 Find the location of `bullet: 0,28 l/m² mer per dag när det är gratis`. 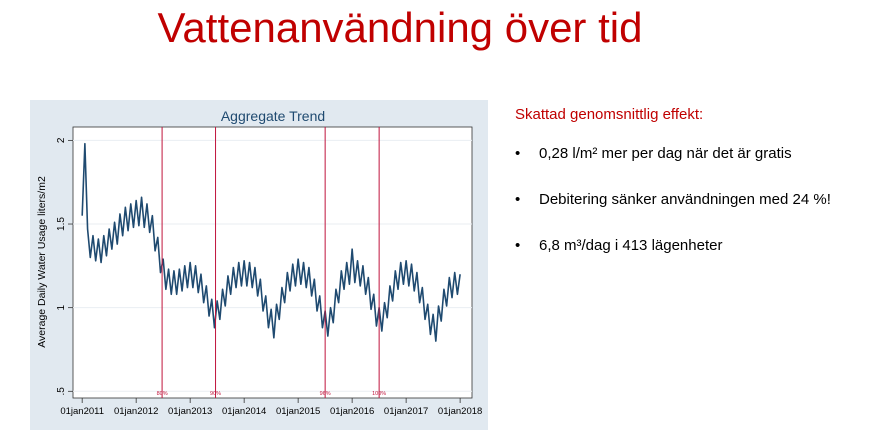

bullet: 0,28 l/m² mer per dag när det är gratis is located at coordinates (702, 153).